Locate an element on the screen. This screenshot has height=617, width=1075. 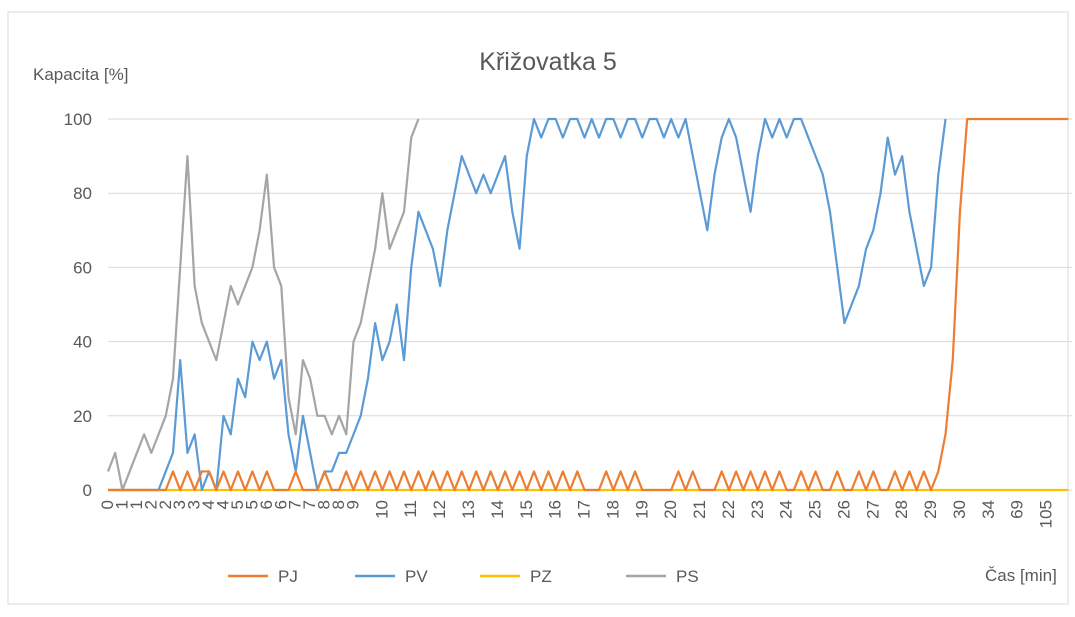
x-tick-label: 105 is located at coordinates (1046, 514).